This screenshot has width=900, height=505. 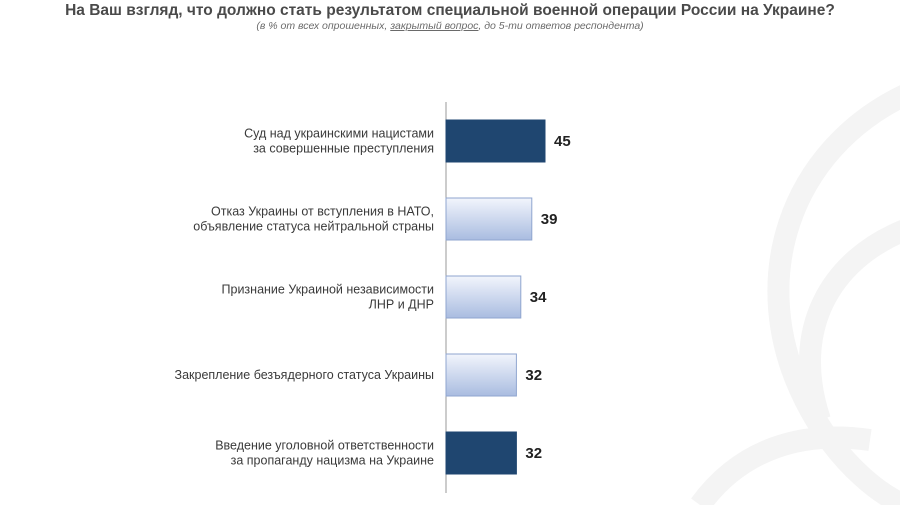 What do you see at coordinates (434, 26) in the screenshot?
I see `subtitle-part-2: закрытый вопрос` at bounding box center [434, 26].